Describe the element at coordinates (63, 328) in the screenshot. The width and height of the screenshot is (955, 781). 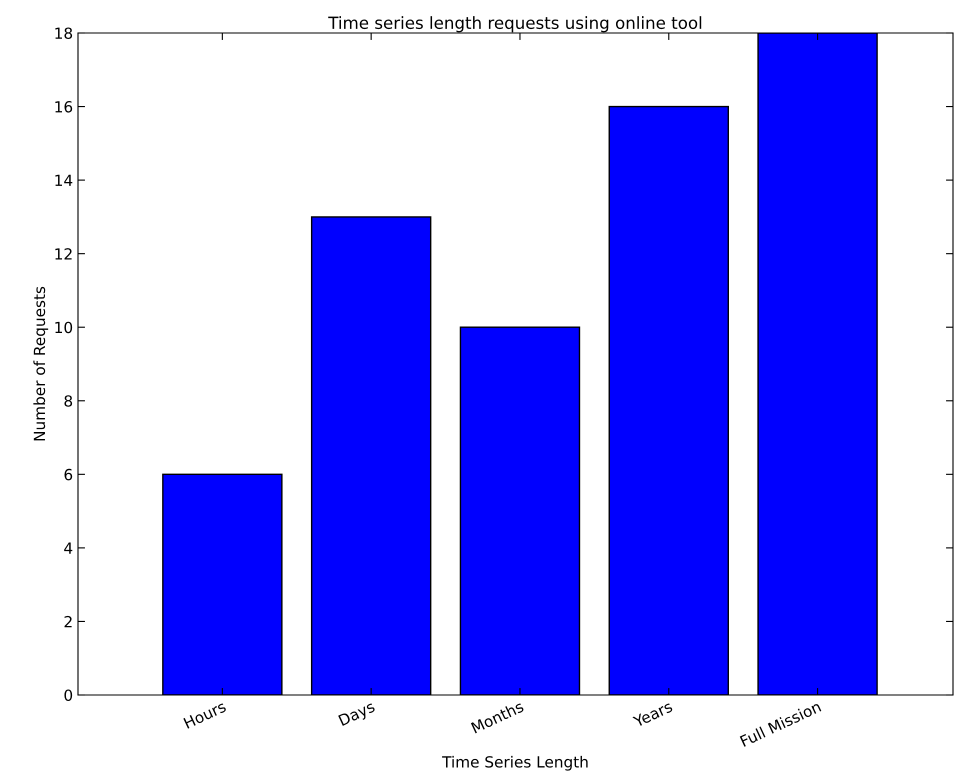
I see `y-tick-label: 10` at that location.